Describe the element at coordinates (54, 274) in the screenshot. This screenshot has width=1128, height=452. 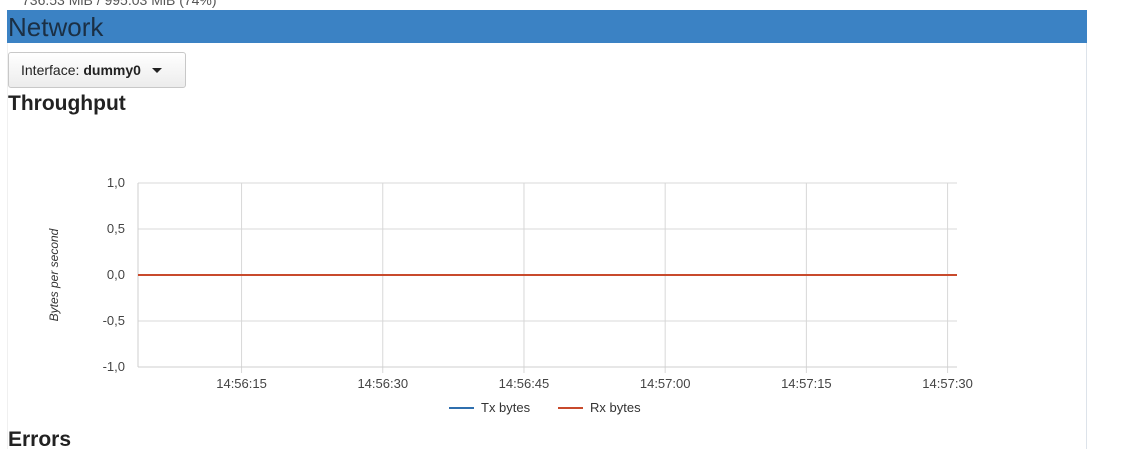
I see `y-axis-label: Bytes per second` at that location.